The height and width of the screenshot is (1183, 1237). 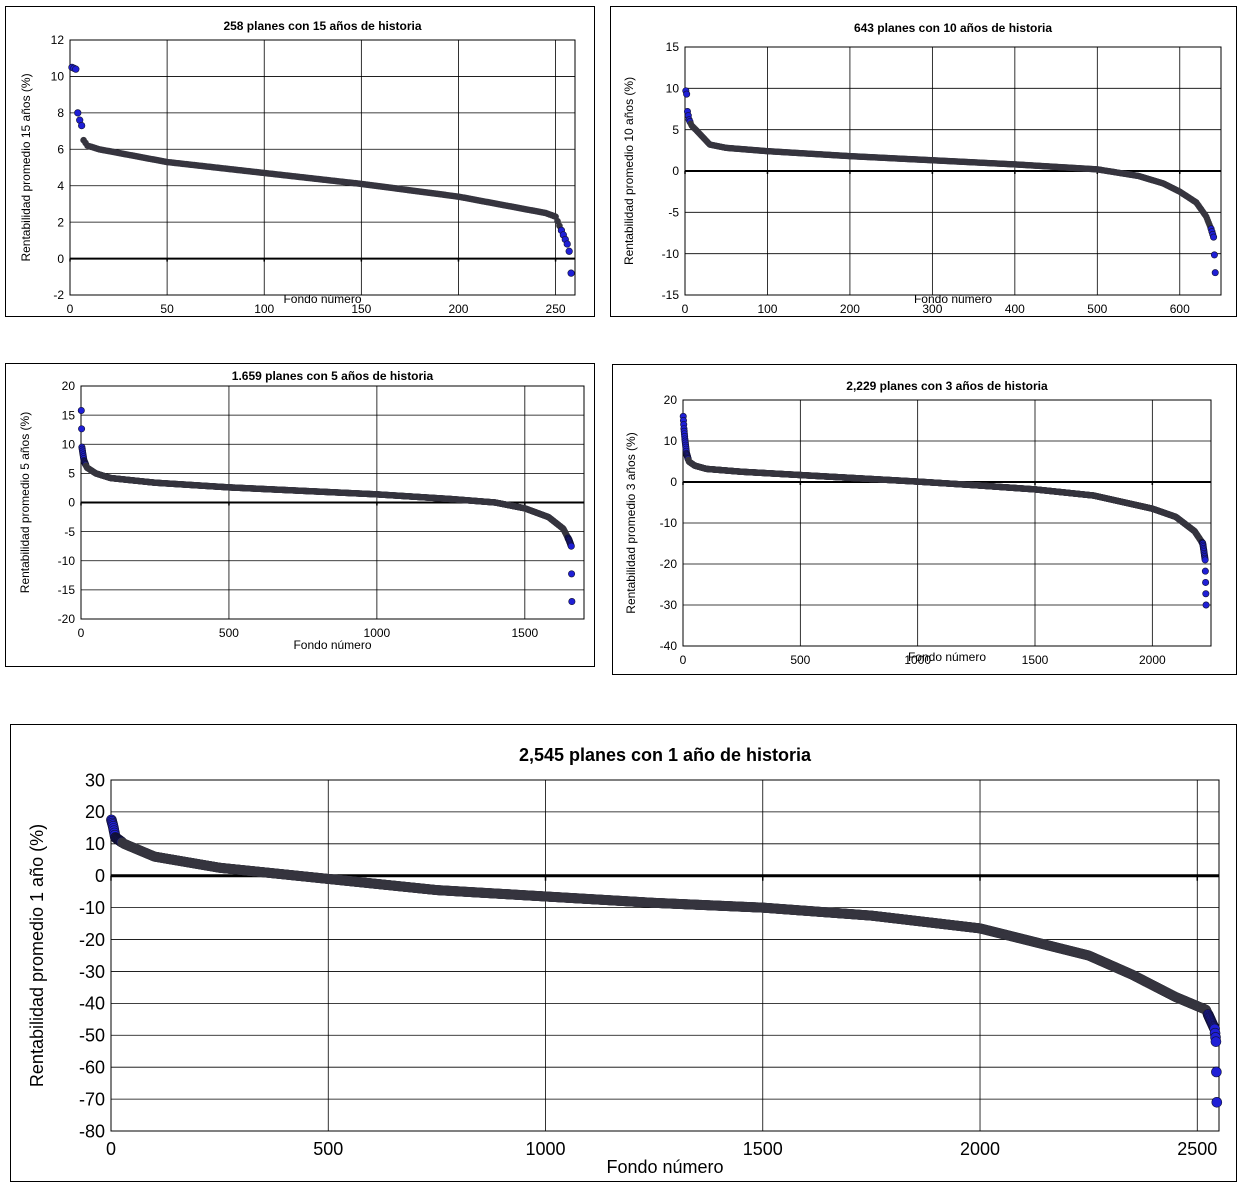 What do you see at coordinates (58, 295) in the screenshot?
I see `y-tick-label: -2` at bounding box center [58, 295].